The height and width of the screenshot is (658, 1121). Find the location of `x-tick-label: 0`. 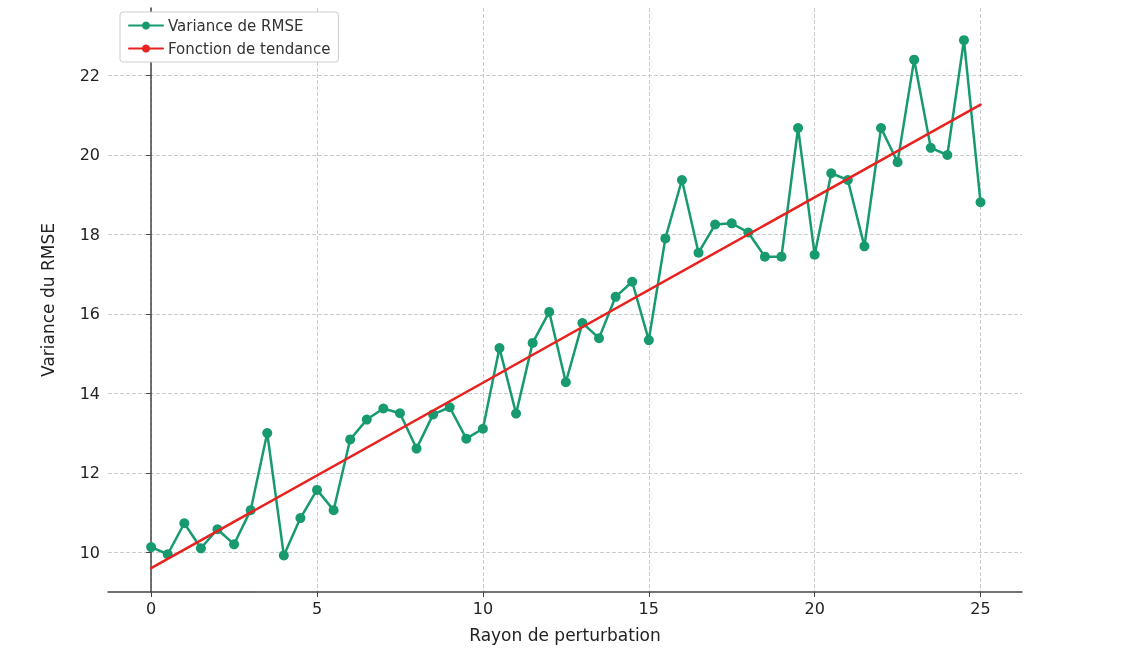

x-tick-label: 0 is located at coordinates (151, 608).